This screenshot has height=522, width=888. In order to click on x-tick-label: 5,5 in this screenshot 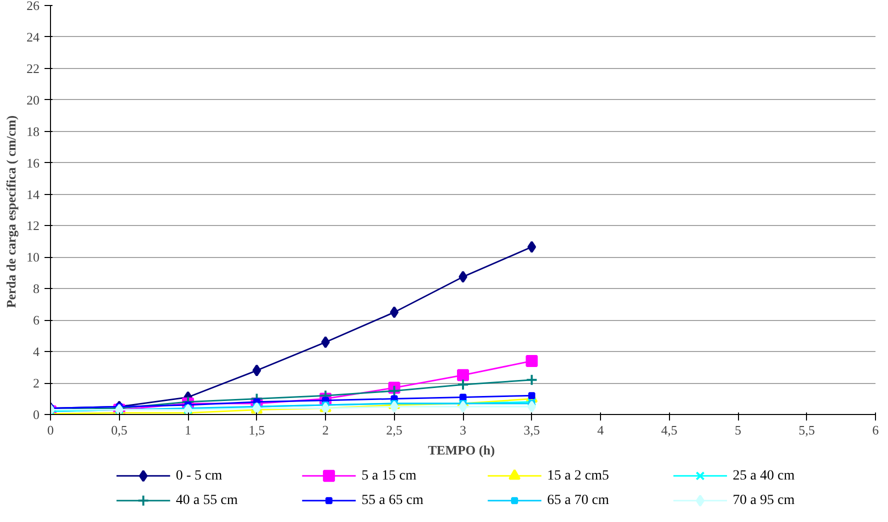, I will do `click(806, 430)`.